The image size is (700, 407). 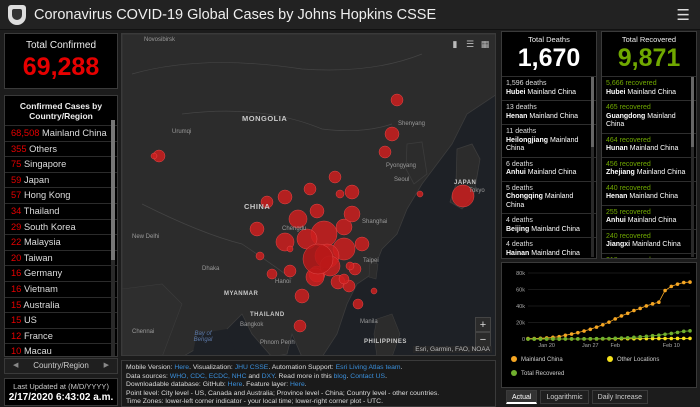 I want to click on country-list-item: 22 Malaysia, so click(x=61, y=242).